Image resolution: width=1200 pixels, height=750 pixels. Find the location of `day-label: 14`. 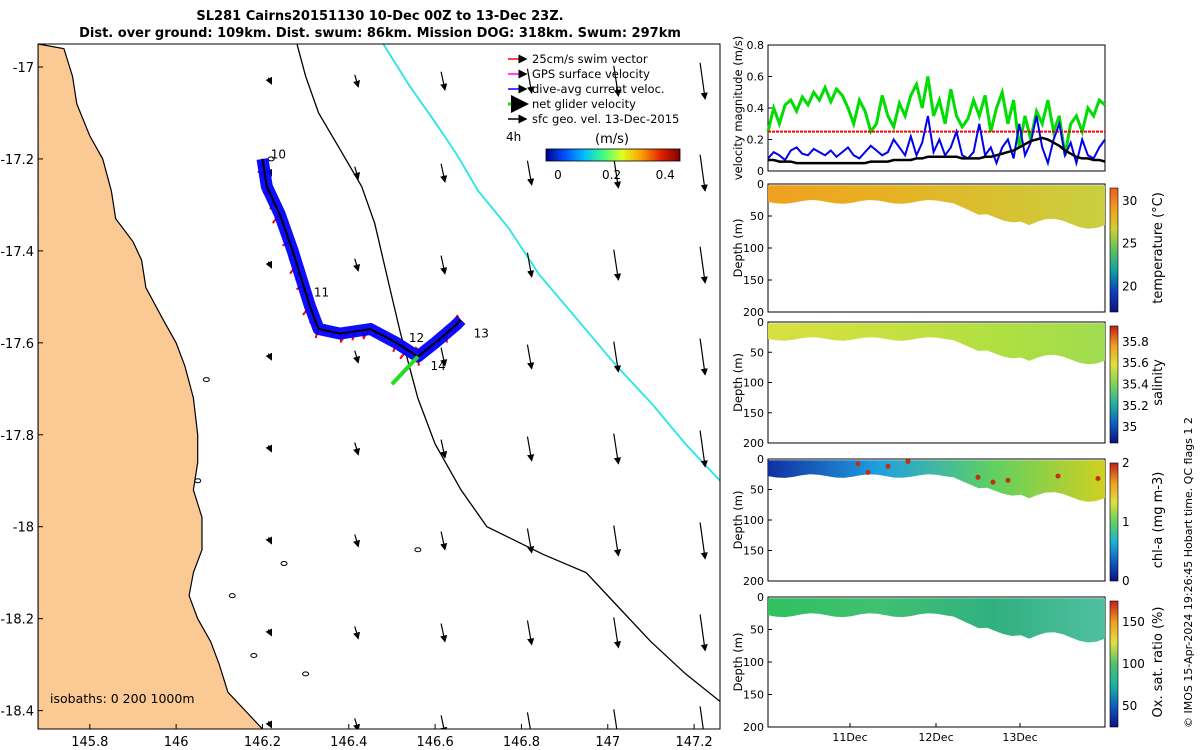

day-label: 14 is located at coordinates (437, 366).